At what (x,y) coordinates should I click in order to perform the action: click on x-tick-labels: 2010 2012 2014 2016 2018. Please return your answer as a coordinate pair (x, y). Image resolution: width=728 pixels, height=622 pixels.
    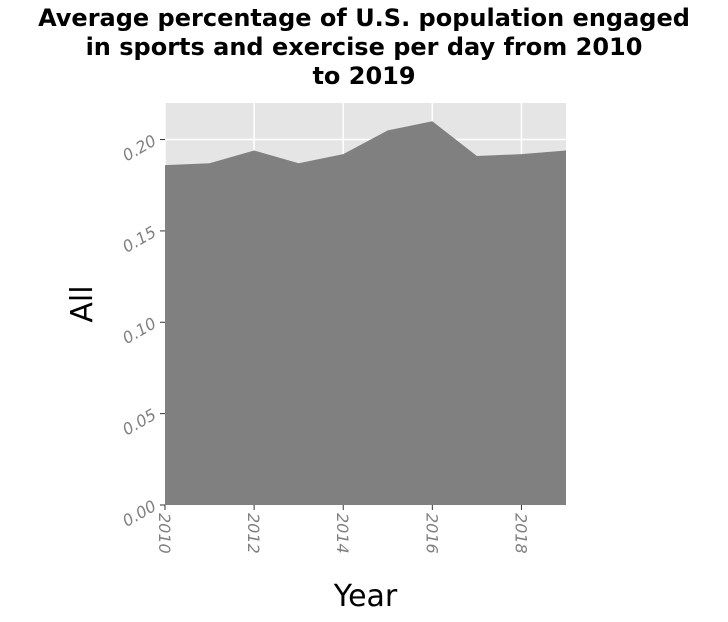
    Looking at the image, I should click on (342, 533).